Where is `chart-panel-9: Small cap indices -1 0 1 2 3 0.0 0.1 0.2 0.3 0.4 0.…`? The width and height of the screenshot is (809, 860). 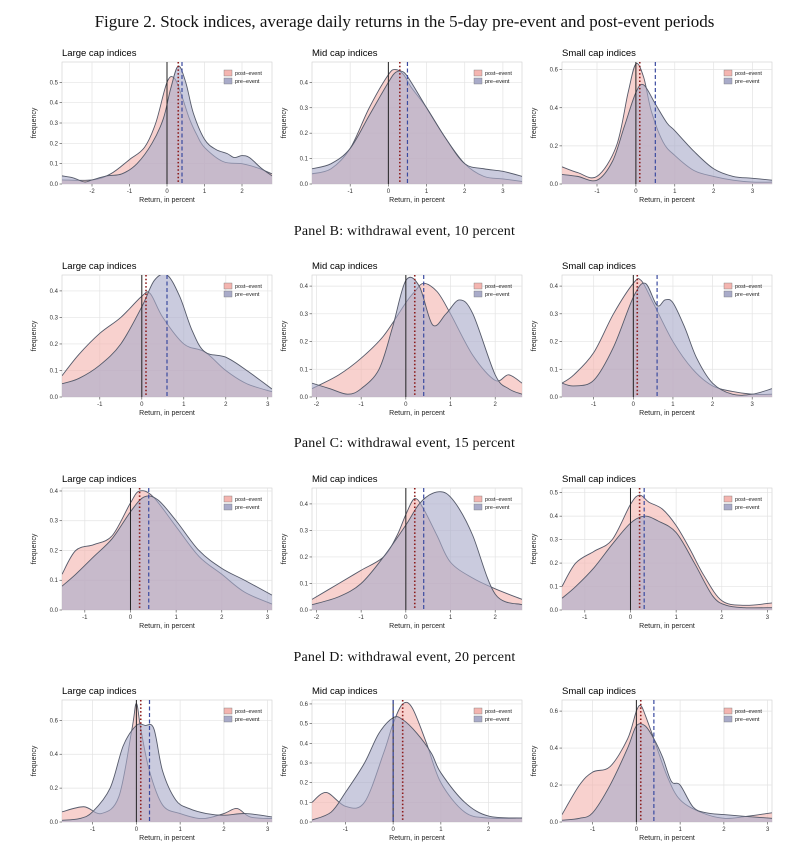 chart-panel-9: Small cap indices -1 0 1 2 3 0.0 0.1 0.2 0.3 0.4 0.… is located at coordinates (652, 552).